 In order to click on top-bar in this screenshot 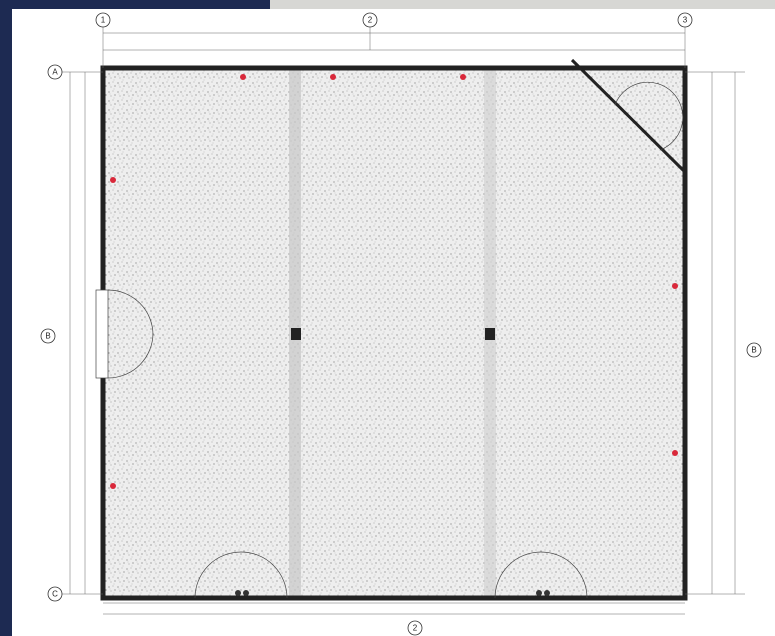, I will do `click(135, 4)`.